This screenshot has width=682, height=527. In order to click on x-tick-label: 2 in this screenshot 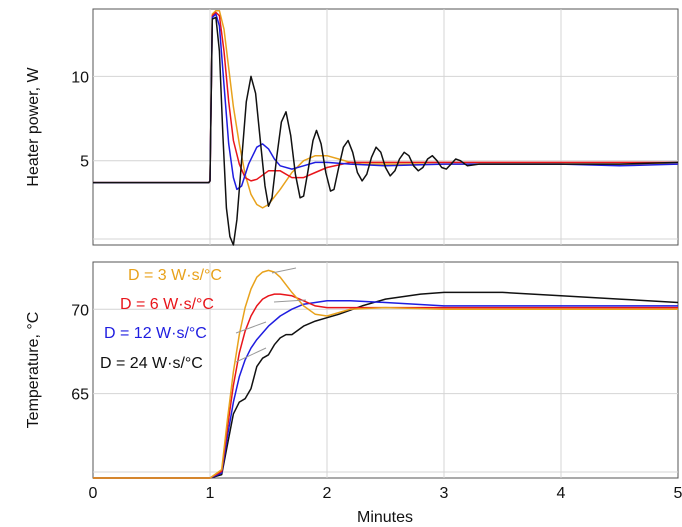, I will do `click(327, 493)`.